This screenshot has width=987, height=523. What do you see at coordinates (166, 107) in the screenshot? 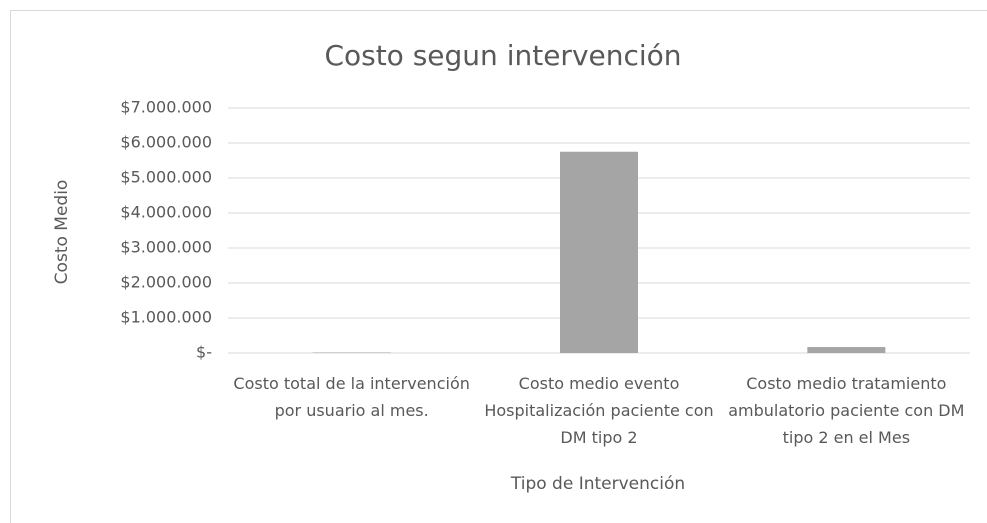
I see `y-tick-label: $7.000.000` at bounding box center [166, 107].